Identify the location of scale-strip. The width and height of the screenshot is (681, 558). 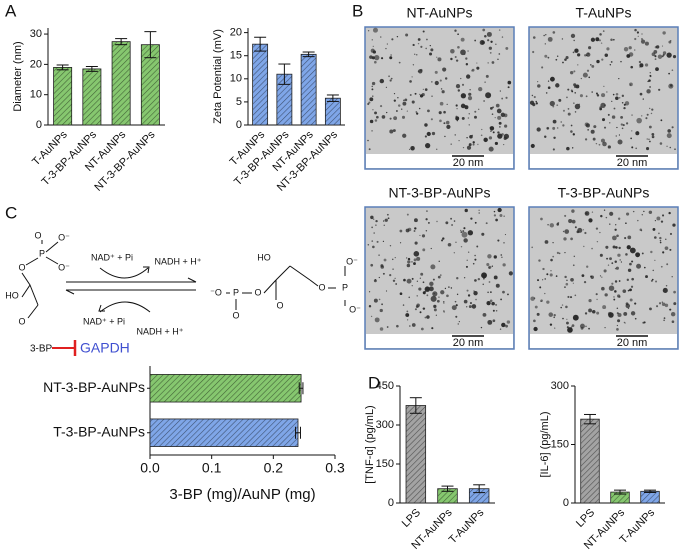
(439, 161).